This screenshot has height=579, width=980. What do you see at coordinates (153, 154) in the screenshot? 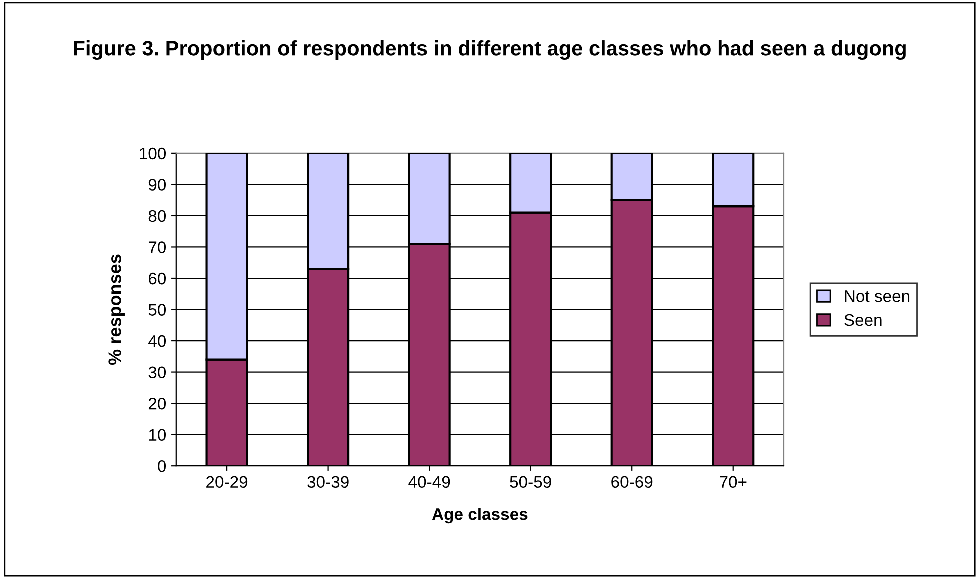
I see `y-tick-label: 100` at bounding box center [153, 154].